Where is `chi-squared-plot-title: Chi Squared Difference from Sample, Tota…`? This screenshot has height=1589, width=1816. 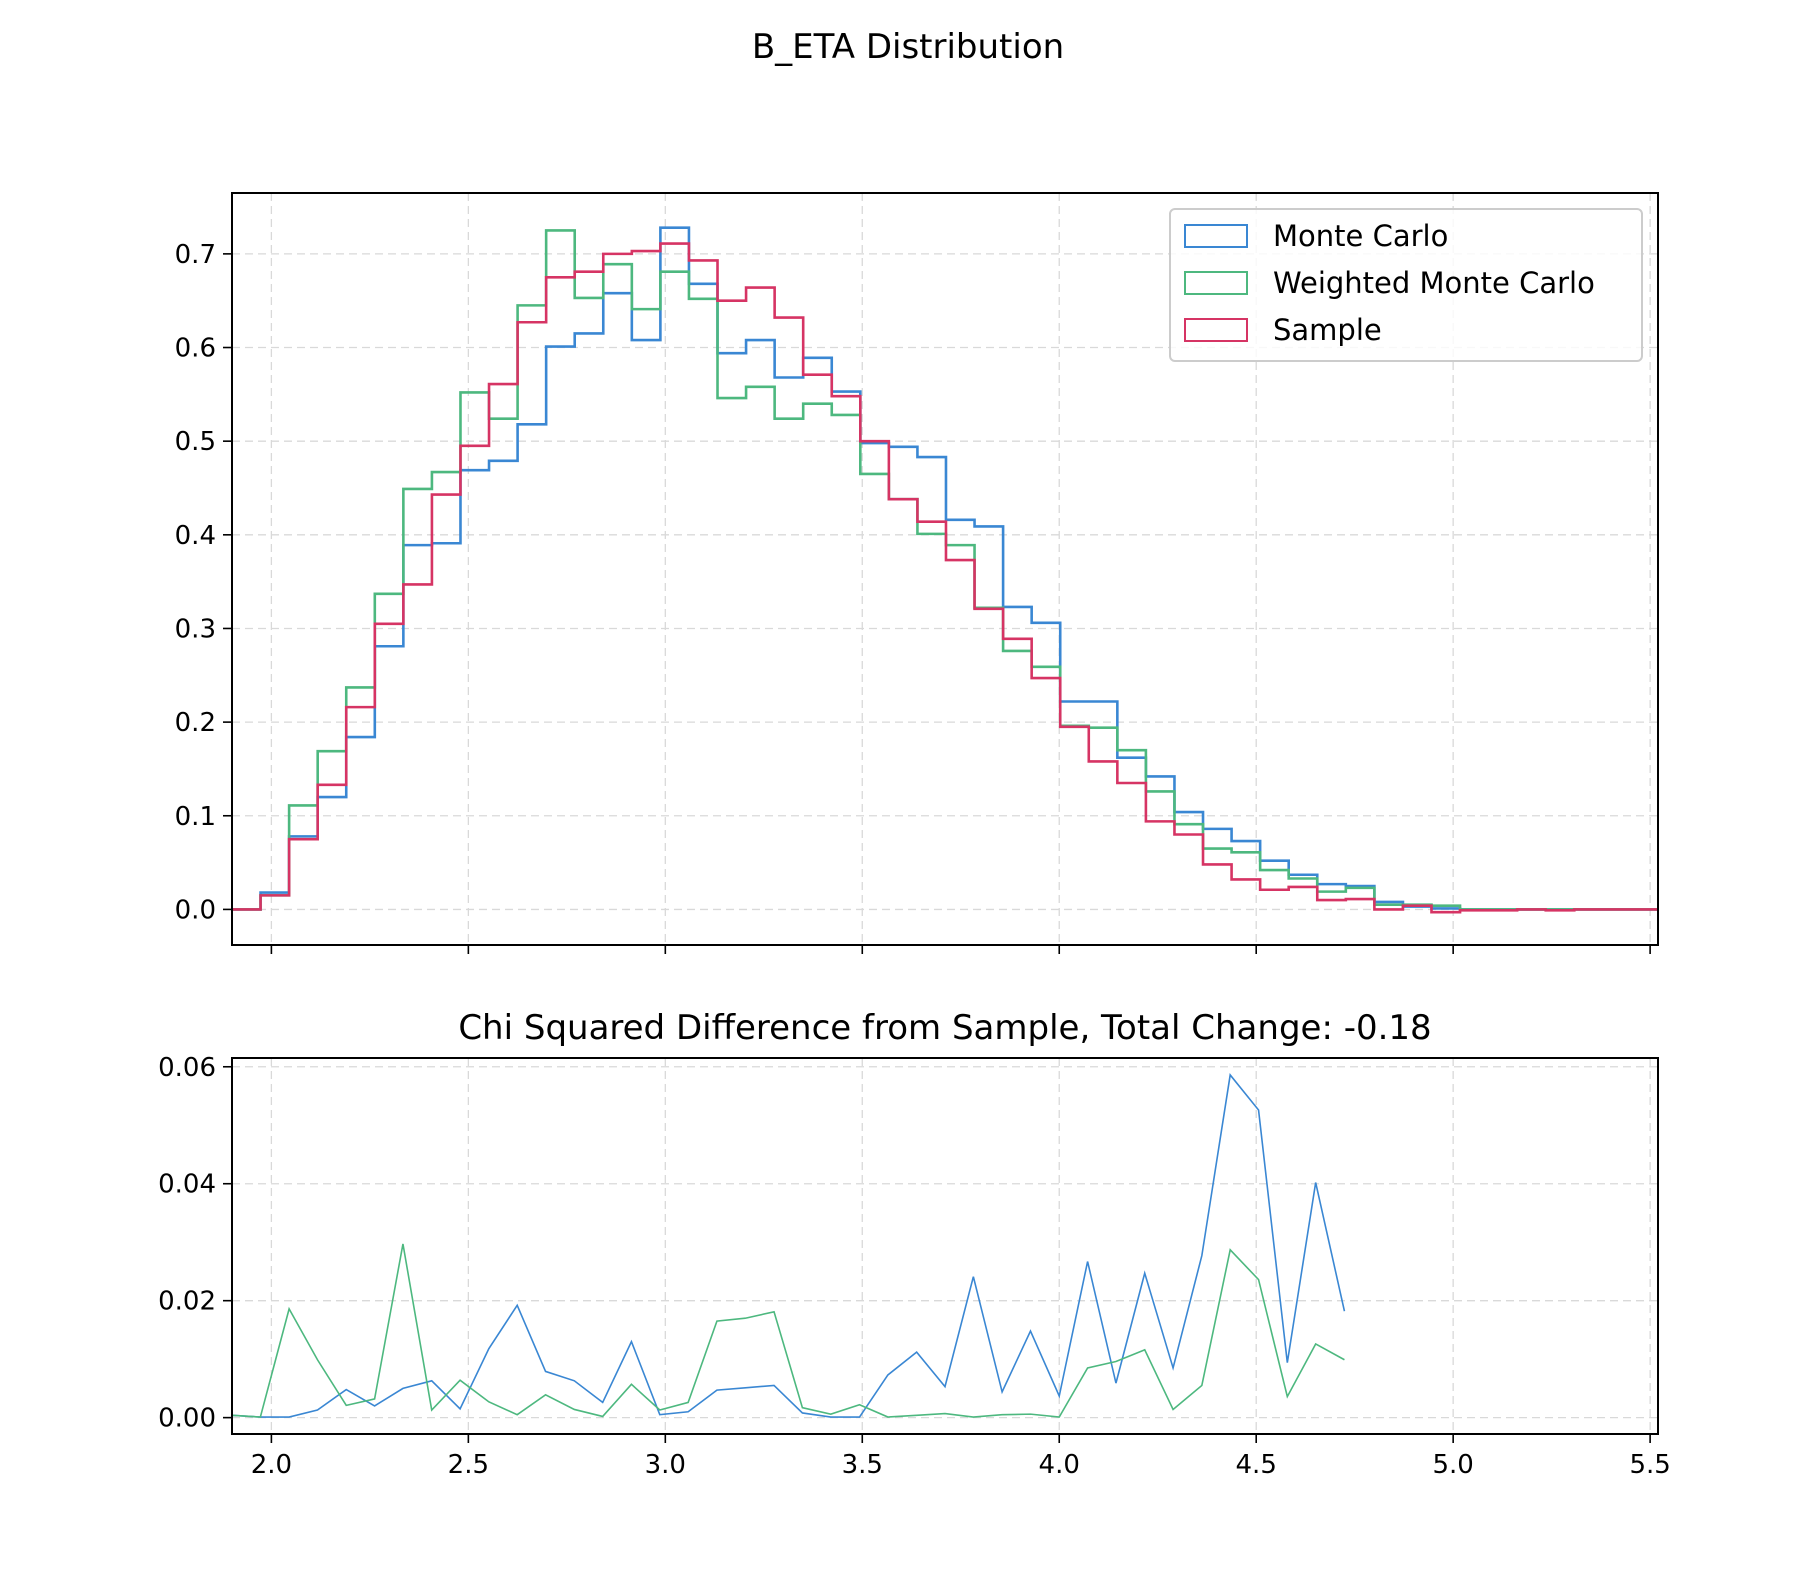
chi-squared-plot-title: Chi Squared Difference from Sample, Tota… is located at coordinates (944, 1028).